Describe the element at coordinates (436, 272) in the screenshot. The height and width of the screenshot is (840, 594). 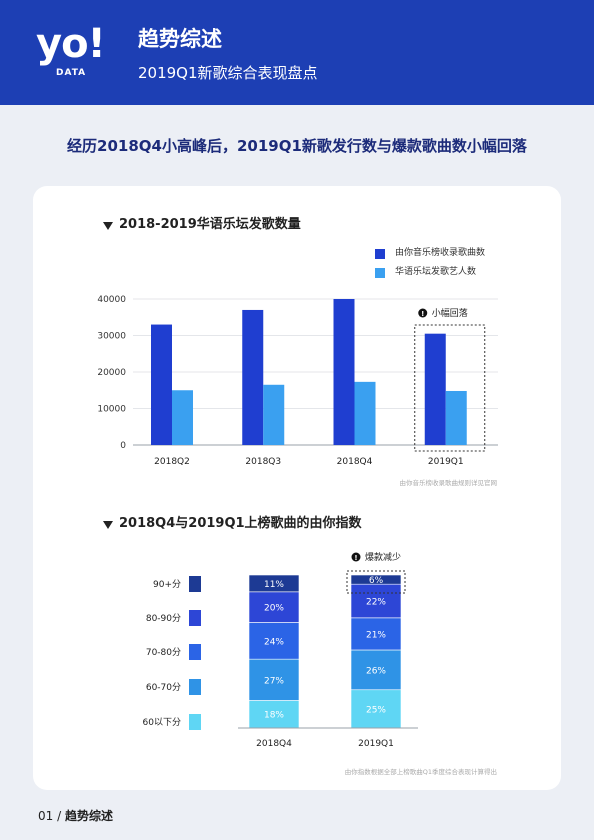
I see `legend-label-artists: 华语乐坛发歌艺人数` at that location.